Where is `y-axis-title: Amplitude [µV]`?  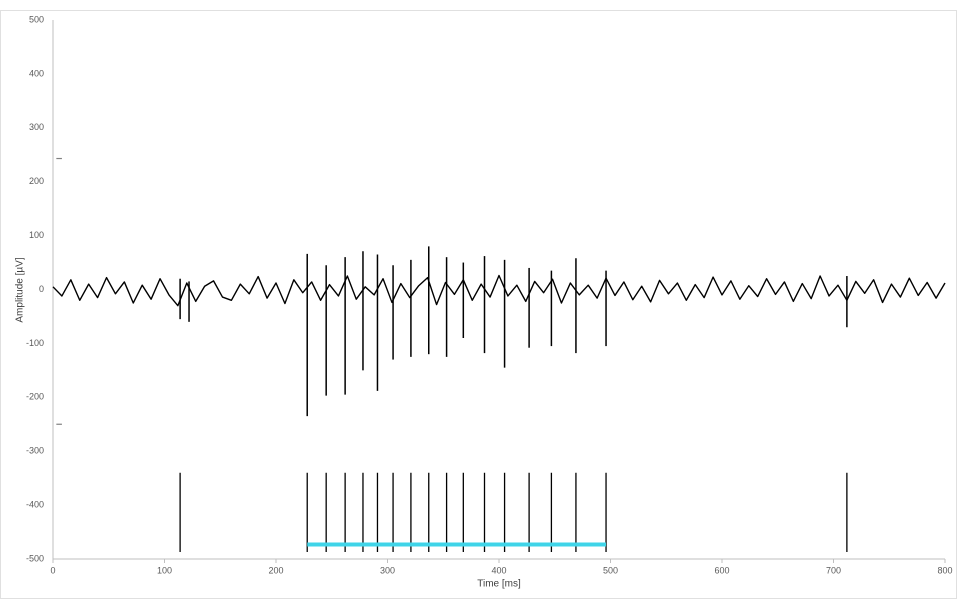 y-axis-title: Amplitude [µV] is located at coordinates (20, 289).